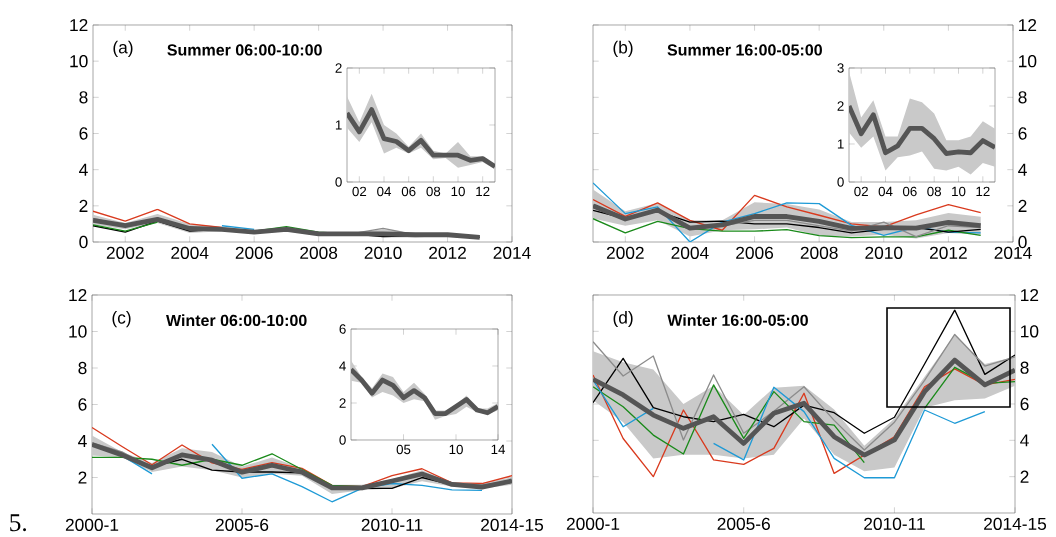  Describe the element at coordinates (123, 48) in the screenshot. I see `annotation: (a)` at that location.